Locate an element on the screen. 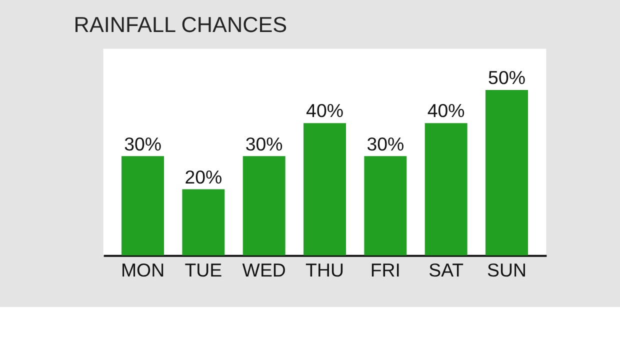  x-tick-label: THU is located at coordinates (325, 270).